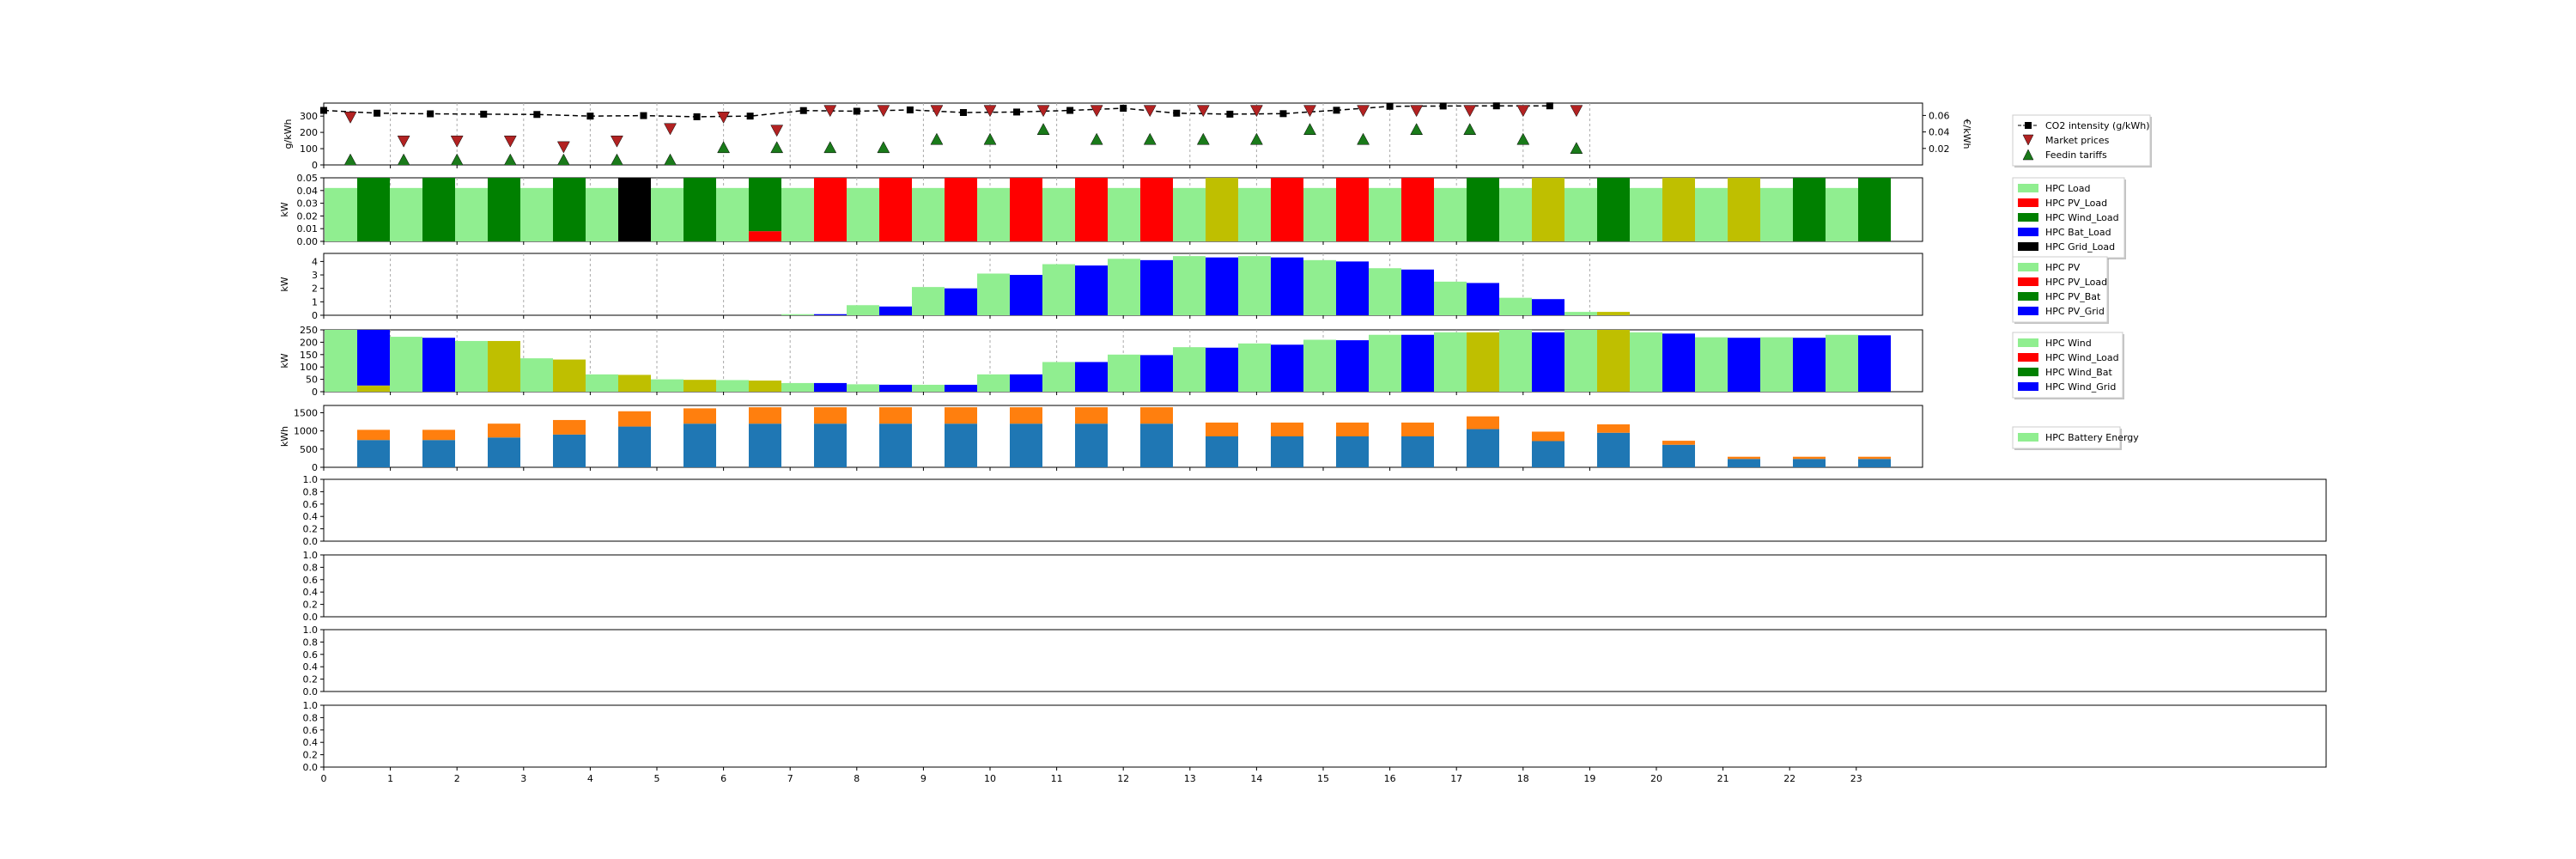 This screenshot has height=859, width=2576. What do you see at coordinates (311, 605) in the screenshot?
I see `empty-2-ytick-label: 0.2` at bounding box center [311, 605].